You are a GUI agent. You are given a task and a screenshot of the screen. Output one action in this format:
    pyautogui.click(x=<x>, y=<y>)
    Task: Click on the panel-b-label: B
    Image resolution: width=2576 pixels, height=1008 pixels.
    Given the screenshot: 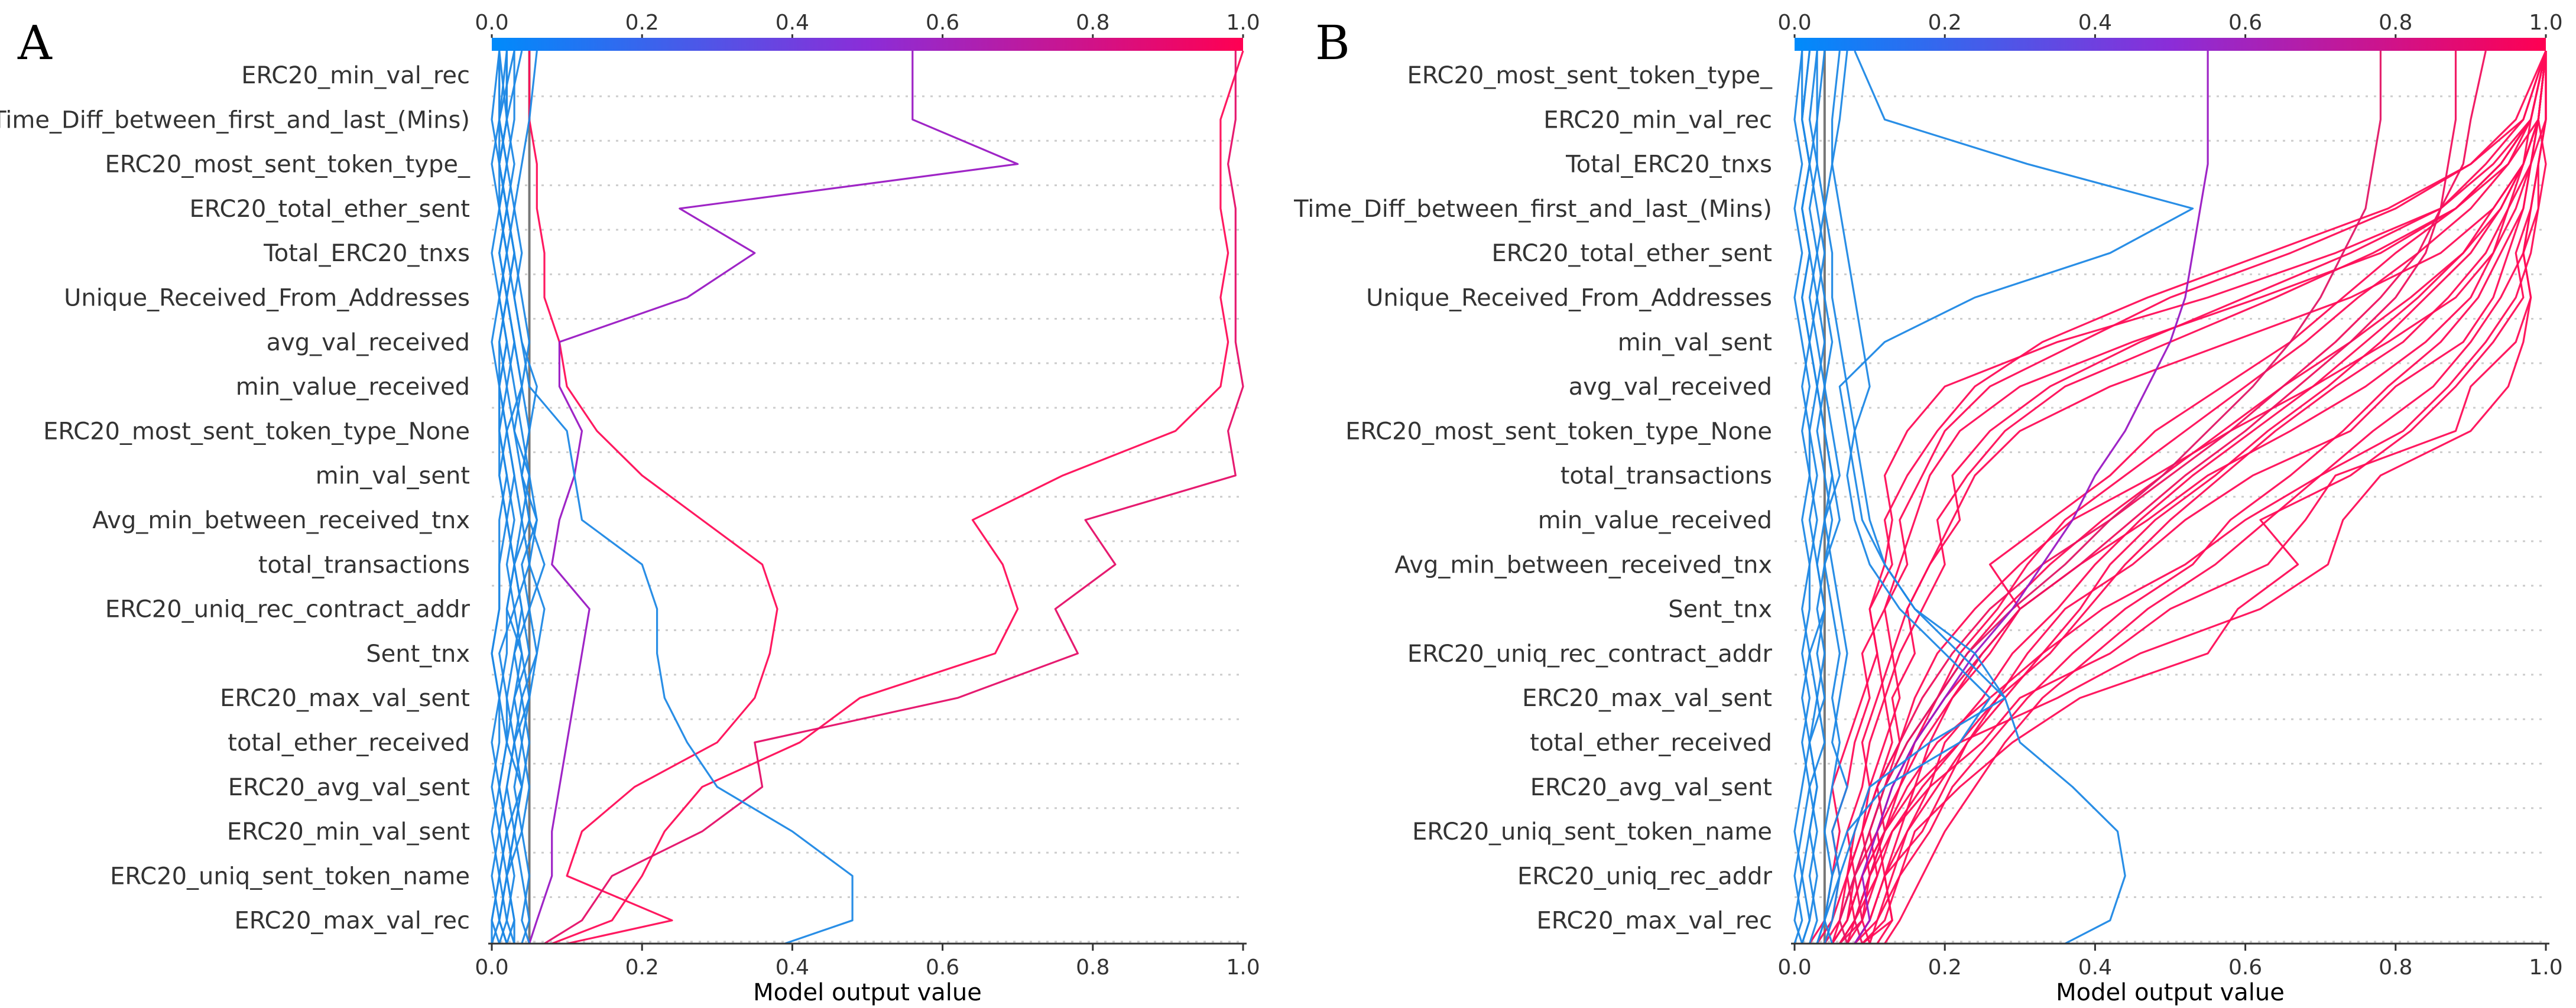 What is the action you would take?
    pyautogui.click(x=1332, y=42)
    